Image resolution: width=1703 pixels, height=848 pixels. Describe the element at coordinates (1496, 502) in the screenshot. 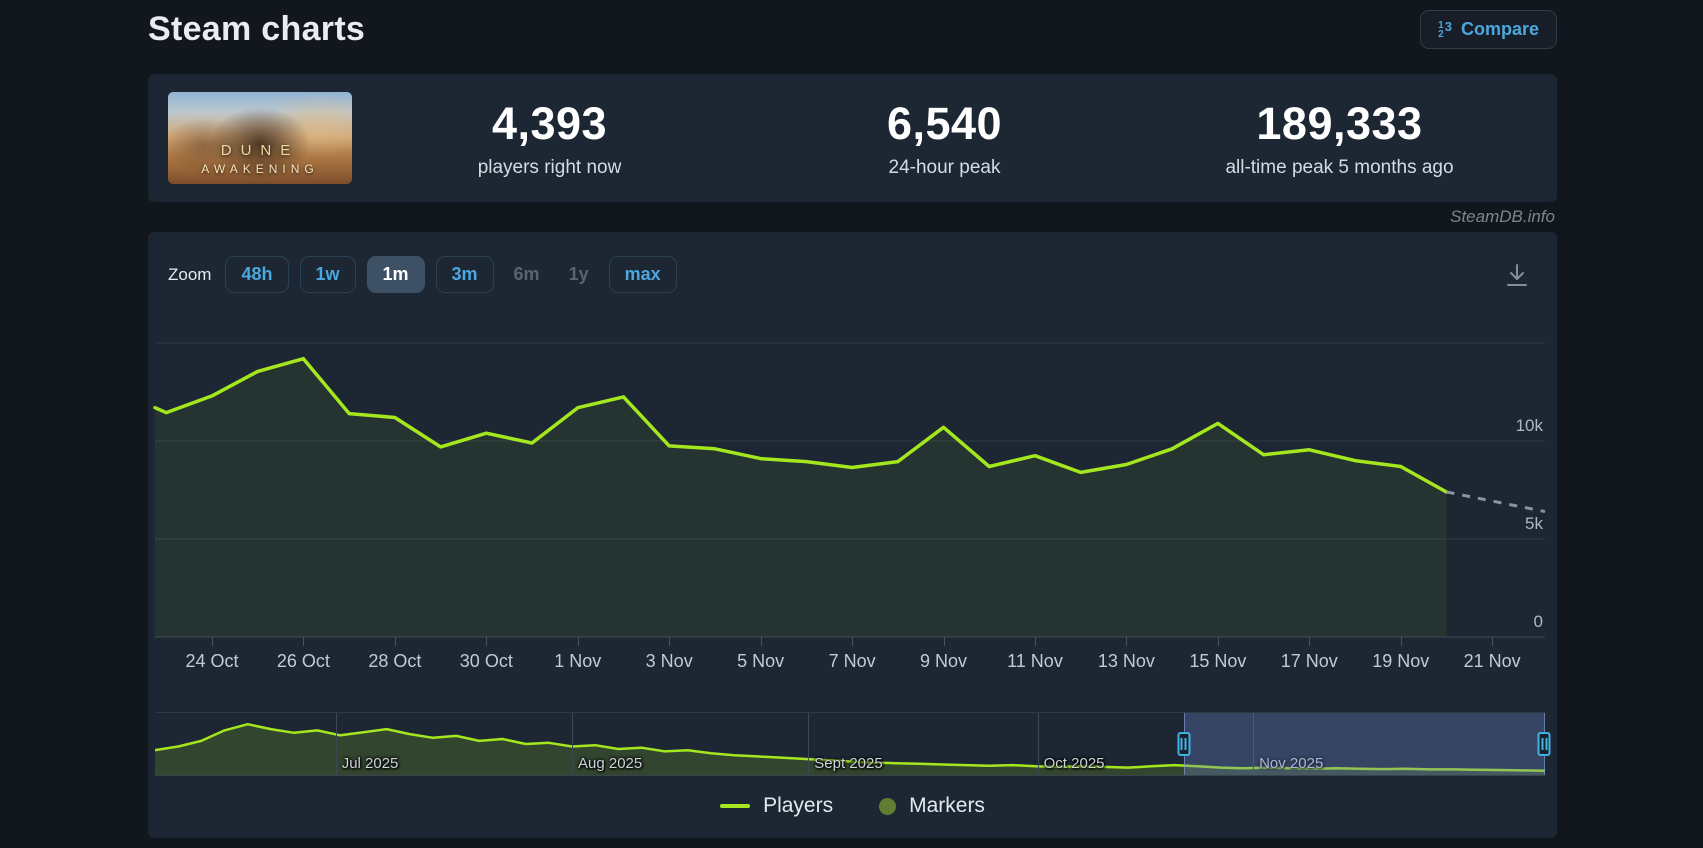

I see `players-line-dashed-tail` at that location.